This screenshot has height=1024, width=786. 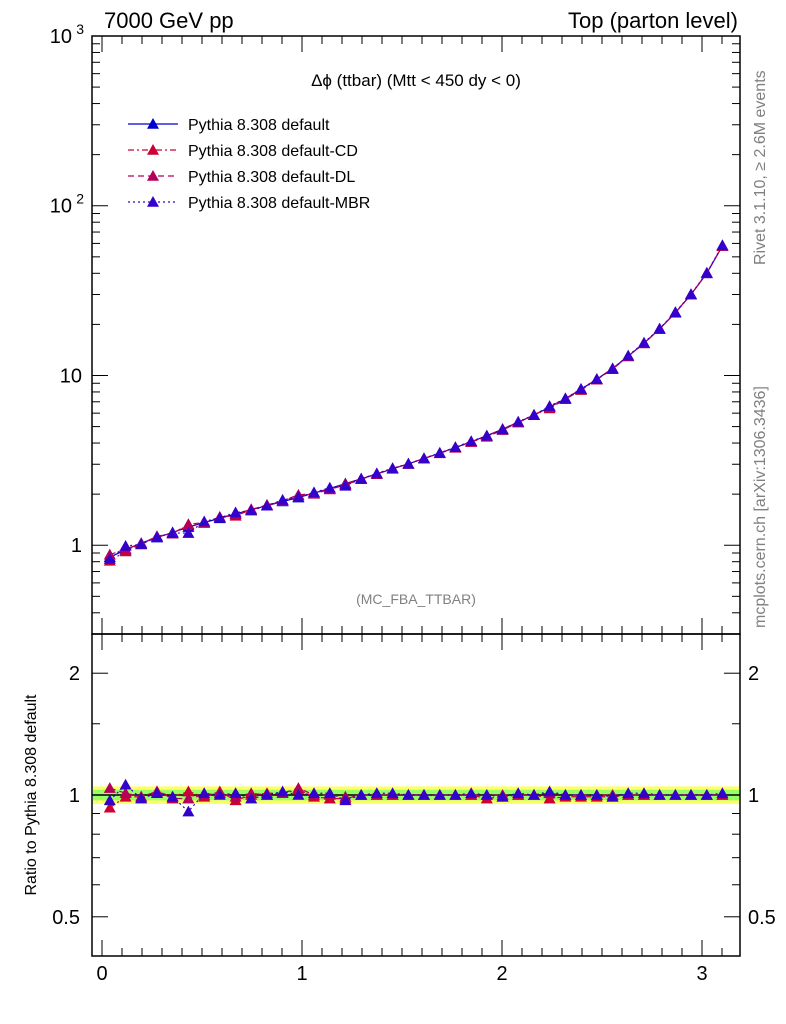 I want to click on ratio-y-tick-label: 1, so click(x=74, y=796).